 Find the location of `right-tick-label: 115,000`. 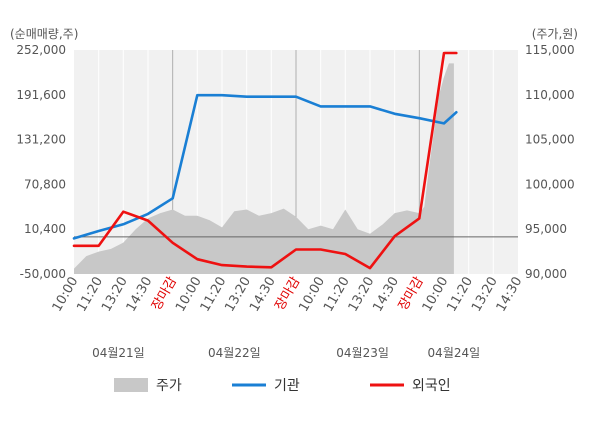

right-tick-label: 115,000 is located at coordinates (550, 50).